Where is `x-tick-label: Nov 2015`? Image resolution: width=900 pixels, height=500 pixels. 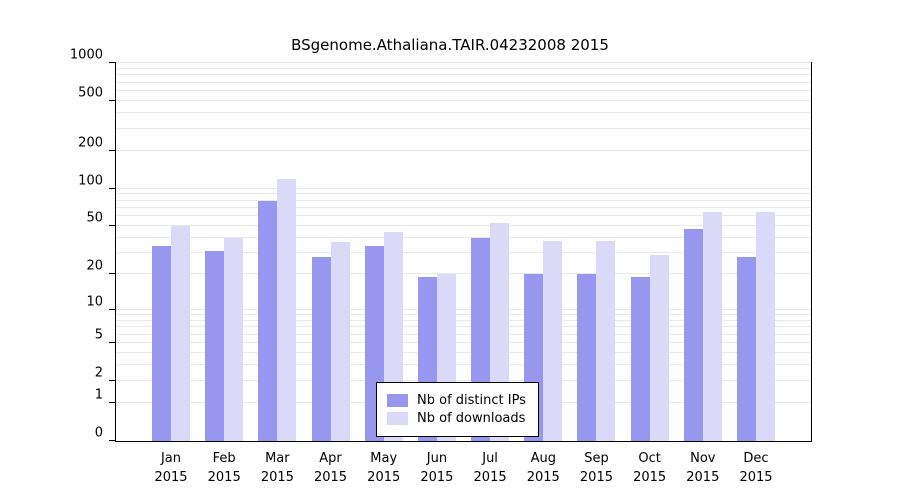
x-tick-label: Nov 2015 is located at coordinates (703, 468).